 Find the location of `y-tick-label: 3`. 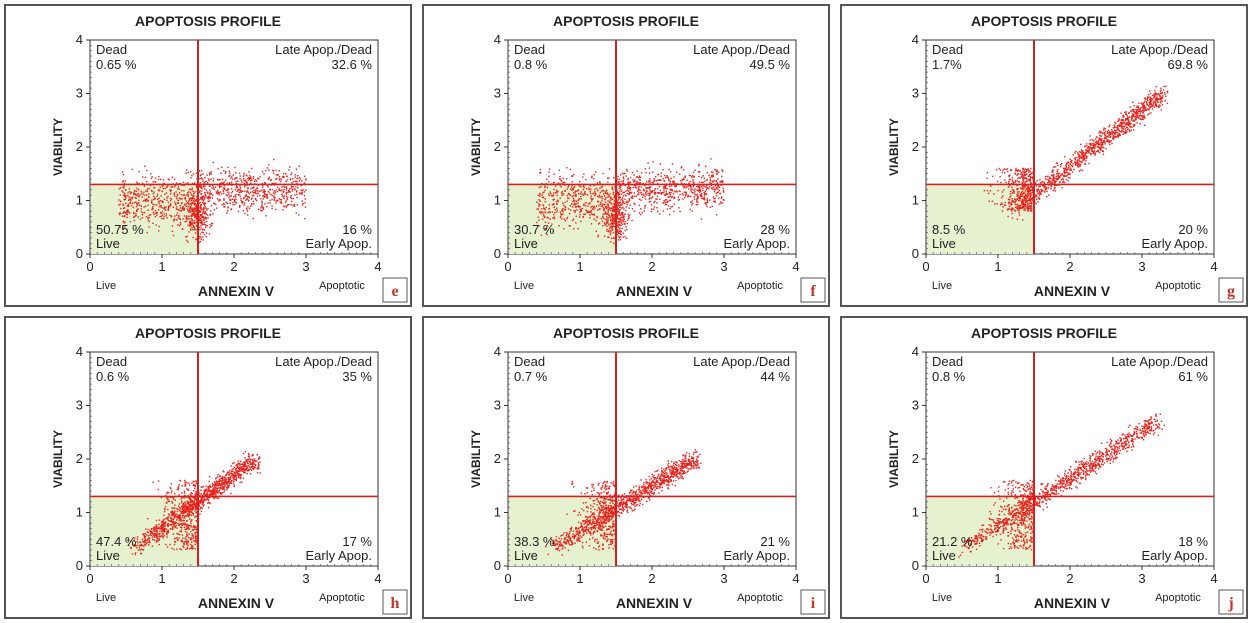

y-tick-label: 3 is located at coordinates (915, 93).